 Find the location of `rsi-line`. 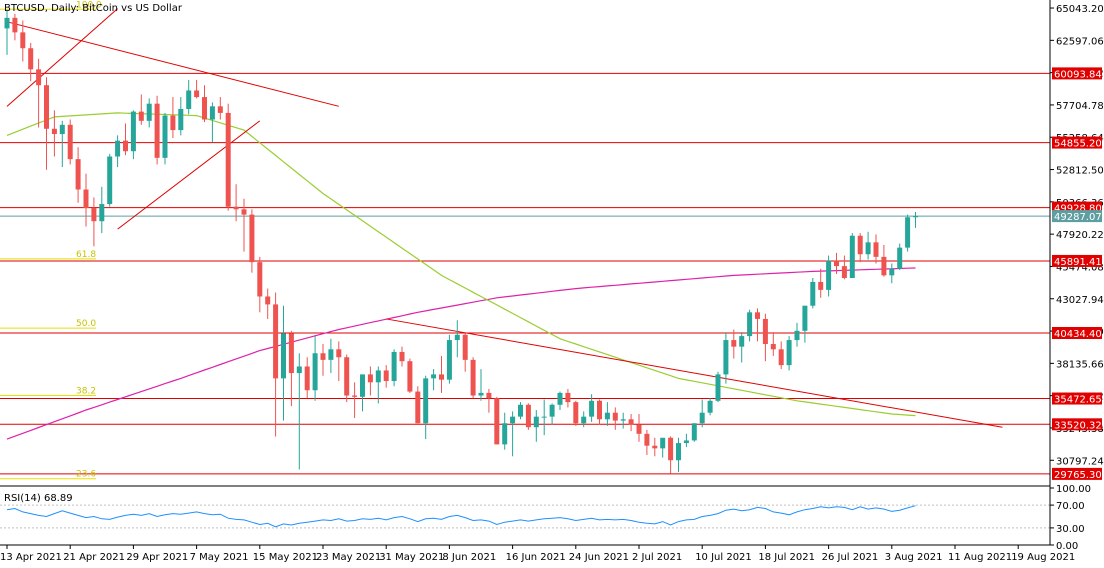

rsi-line is located at coordinates (461, 516).